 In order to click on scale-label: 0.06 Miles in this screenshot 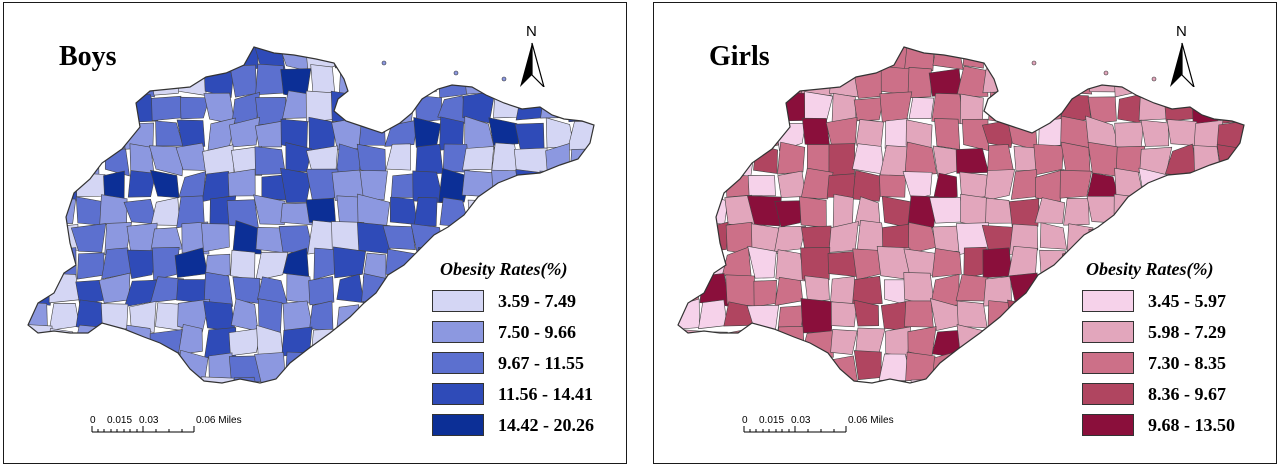, I will do `click(219, 420)`.